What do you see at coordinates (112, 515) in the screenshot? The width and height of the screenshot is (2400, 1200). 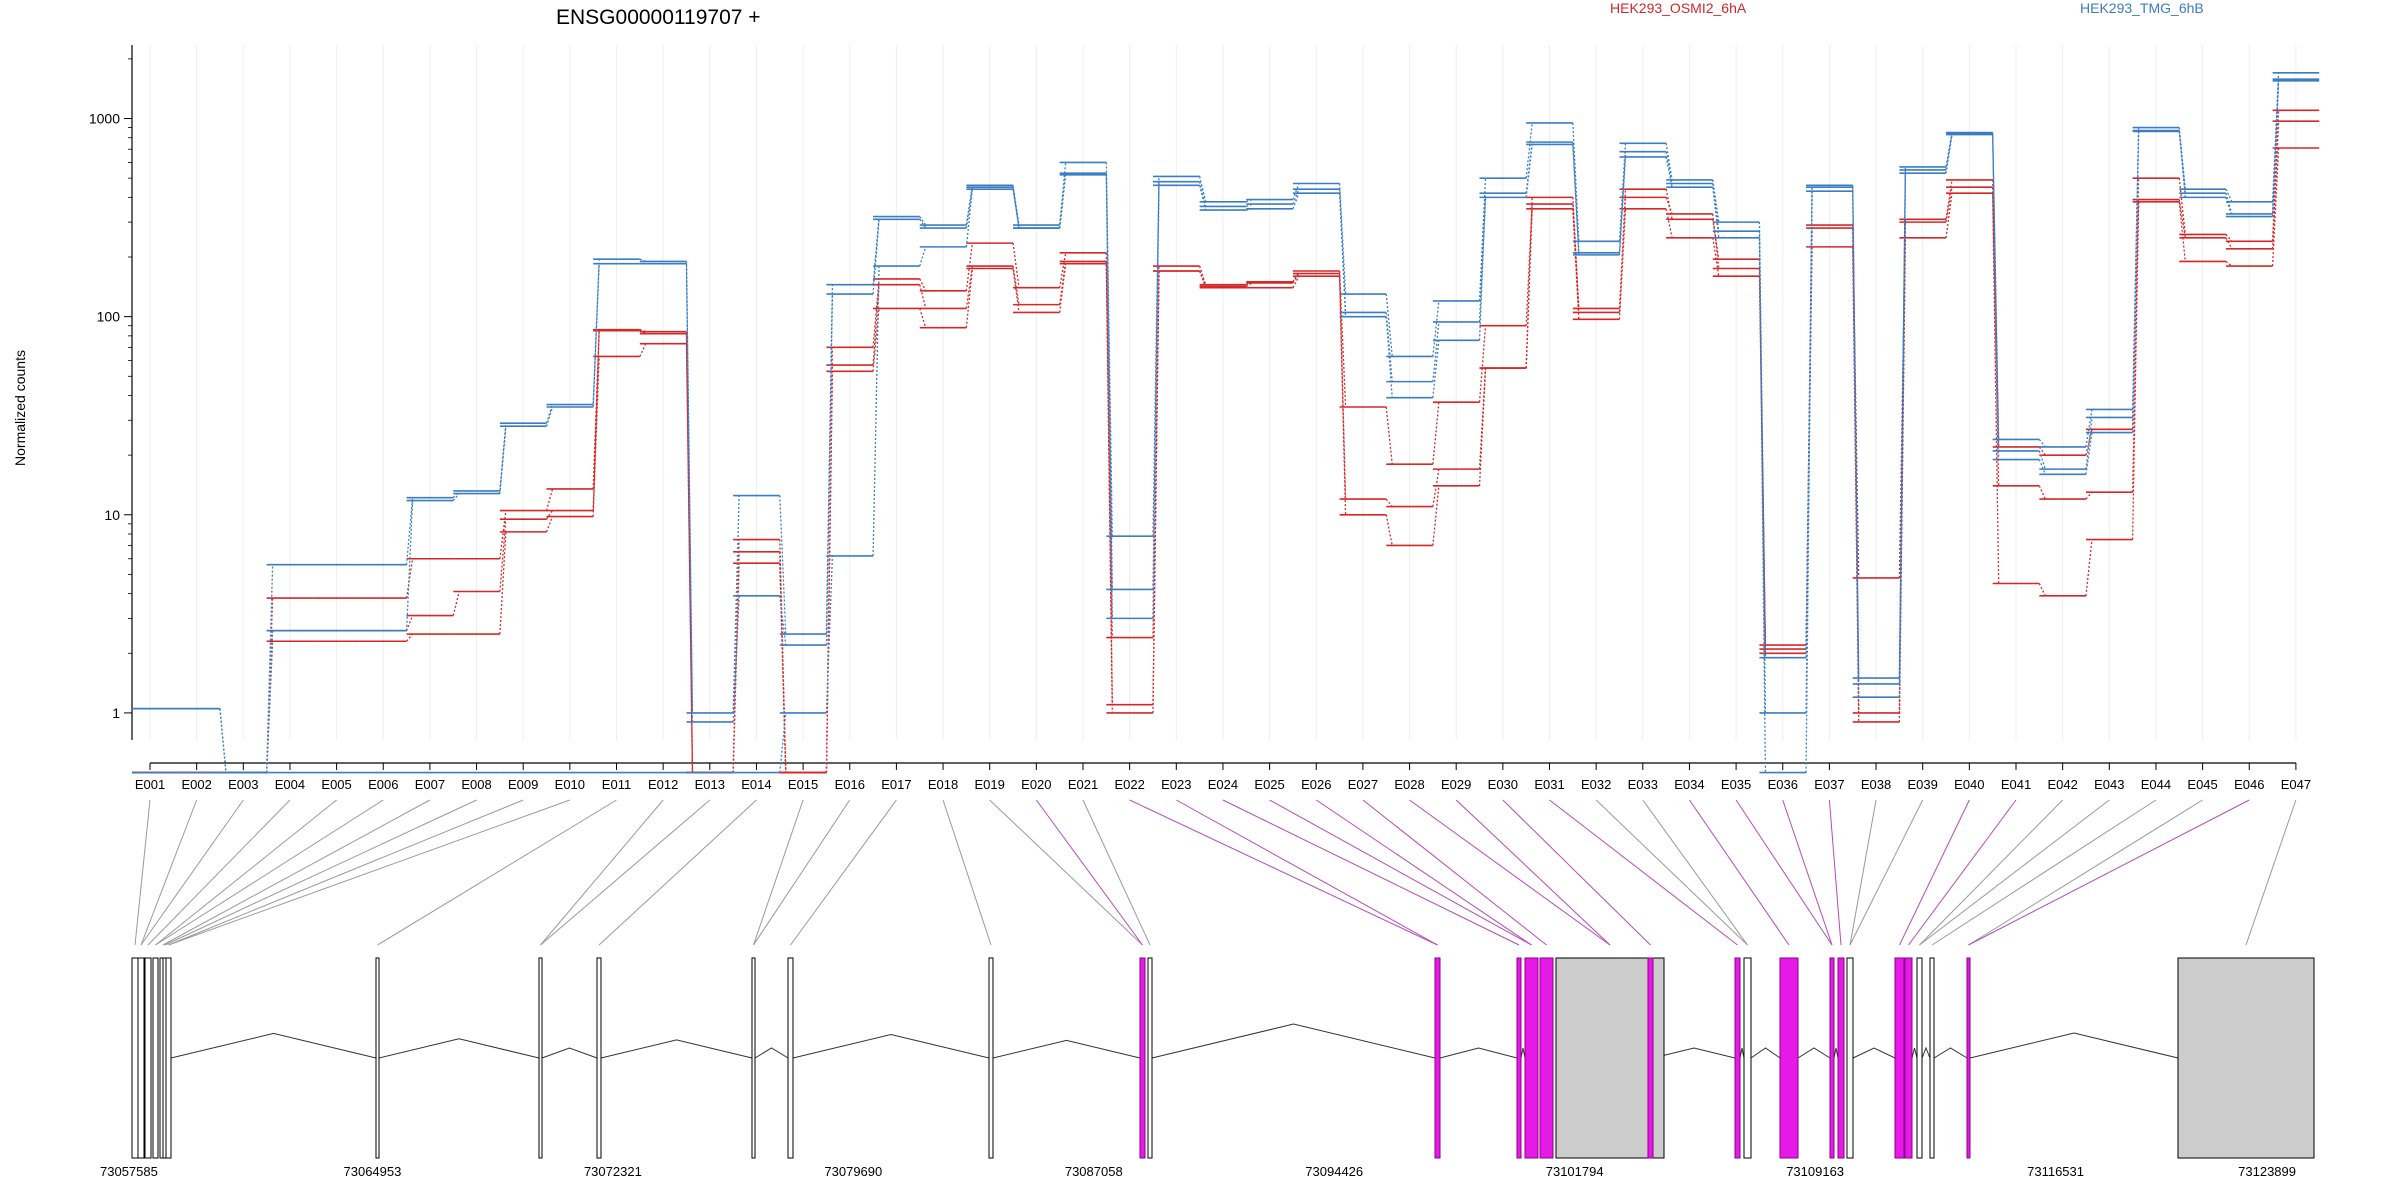 I see `y-tick-label: 10` at bounding box center [112, 515].